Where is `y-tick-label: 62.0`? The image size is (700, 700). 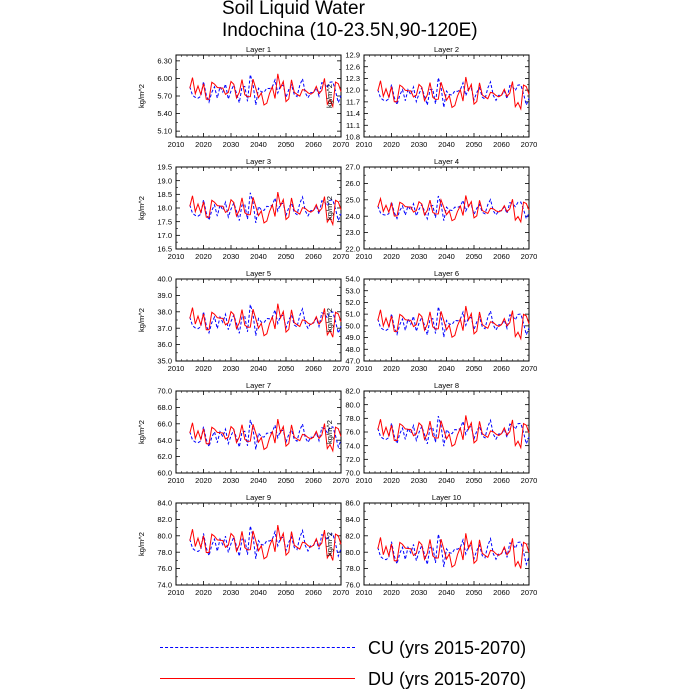
y-tick-label: 62.0 is located at coordinates (164, 456).